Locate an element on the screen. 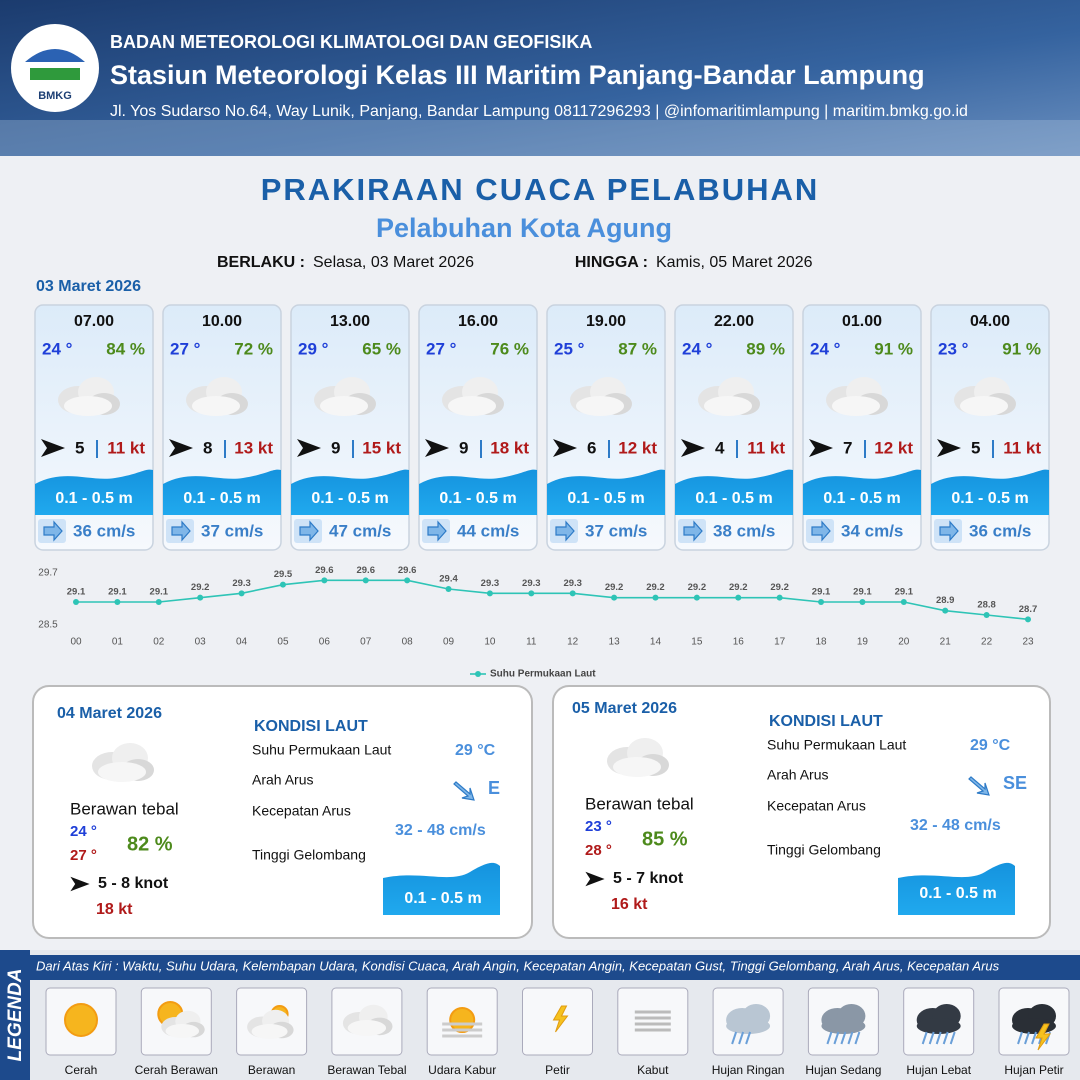 This screenshot has width=1080, height=1080. y-tick-label: 29.7 is located at coordinates (48, 573).